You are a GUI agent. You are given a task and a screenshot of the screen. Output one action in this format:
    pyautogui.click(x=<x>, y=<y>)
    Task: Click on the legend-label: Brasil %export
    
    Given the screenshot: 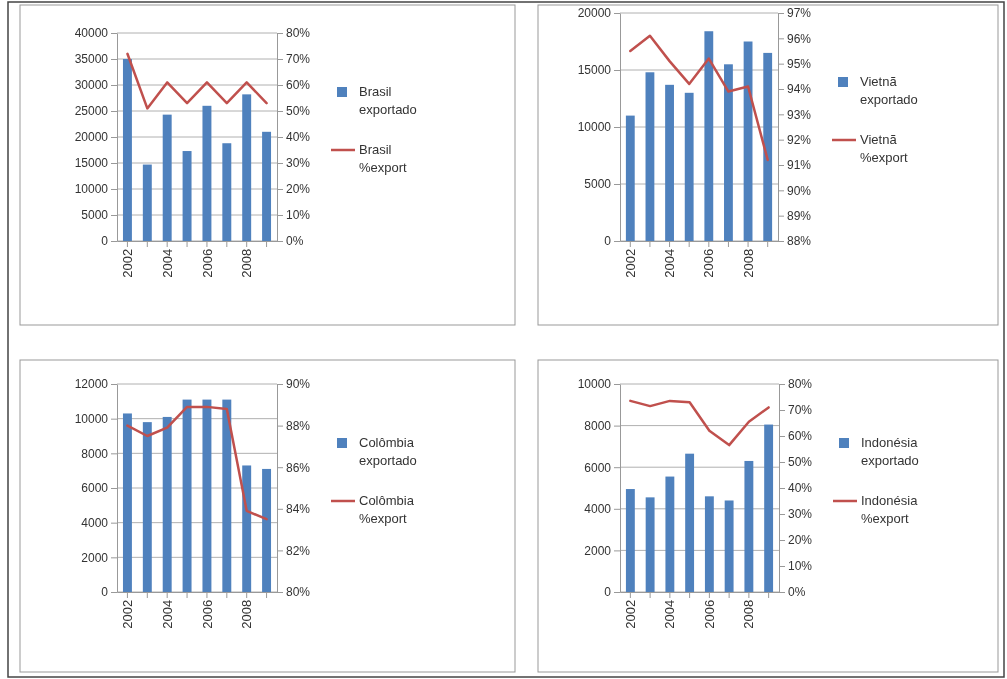 What is the action you would take?
    pyautogui.click(x=383, y=158)
    